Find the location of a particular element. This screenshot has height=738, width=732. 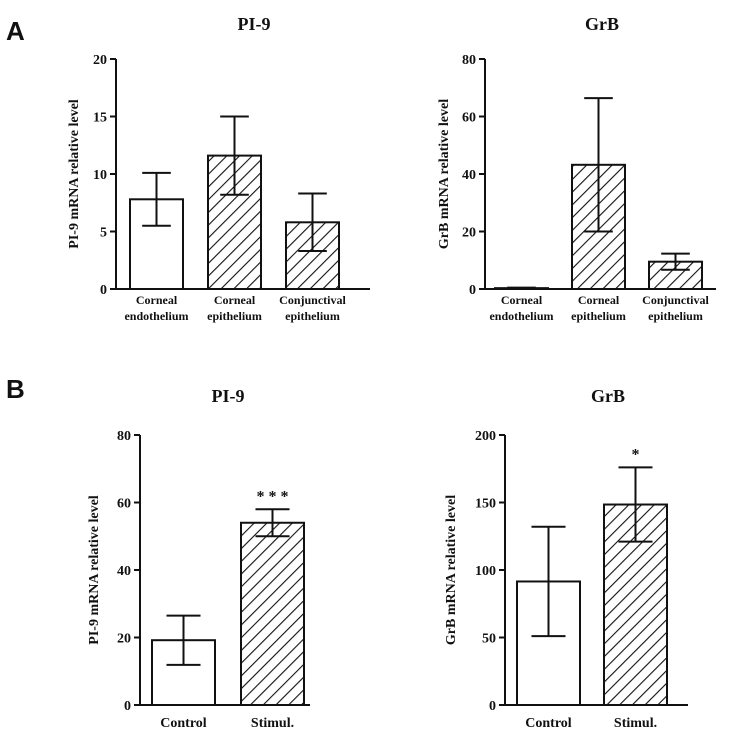

bar is located at coordinates (272, 613).